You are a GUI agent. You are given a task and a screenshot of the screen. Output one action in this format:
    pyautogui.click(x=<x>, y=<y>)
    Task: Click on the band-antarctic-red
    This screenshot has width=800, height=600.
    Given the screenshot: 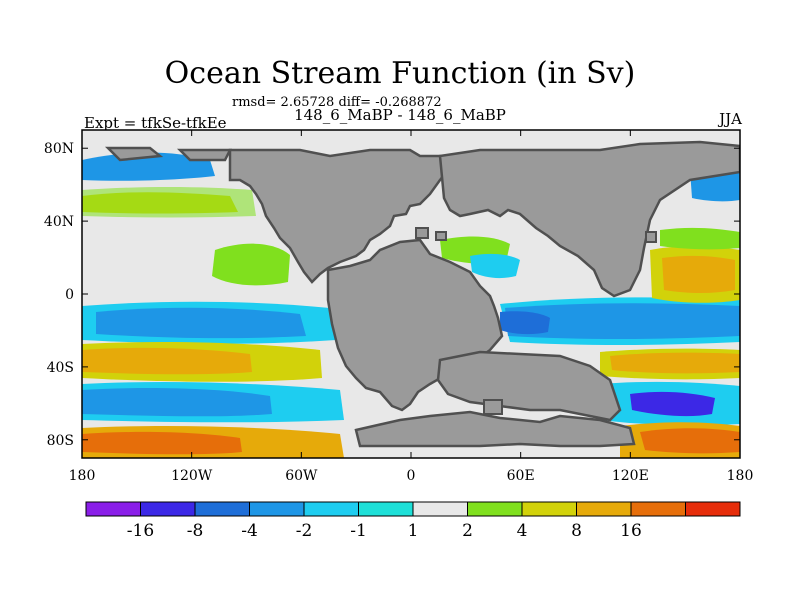 What is the action you would take?
    pyautogui.click(x=162, y=443)
    